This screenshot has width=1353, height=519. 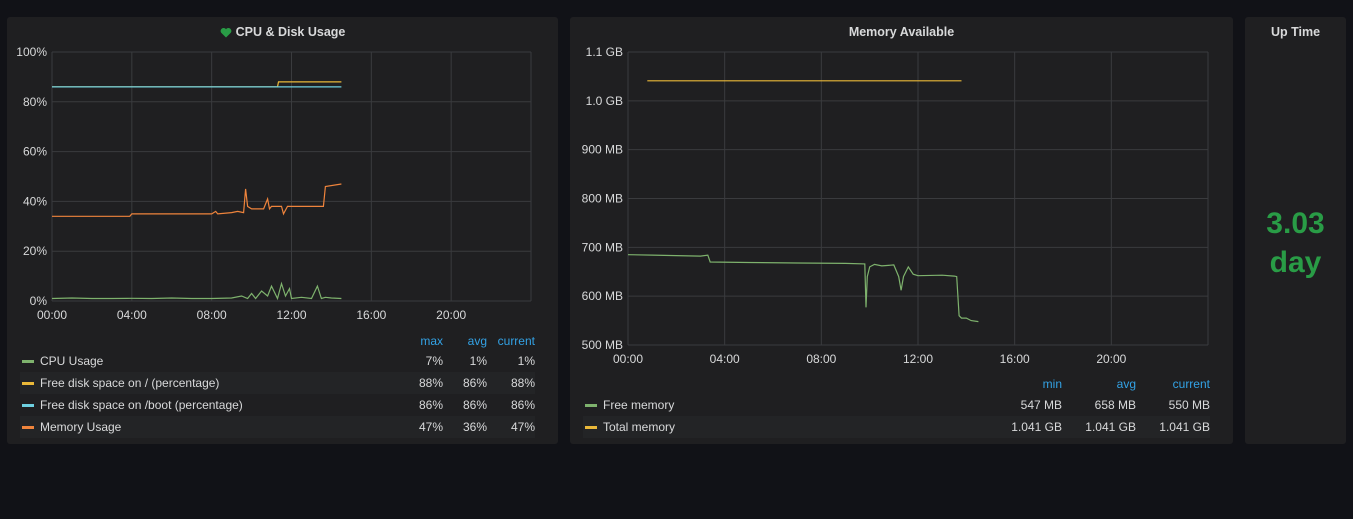 What do you see at coordinates (35, 152) in the screenshot?
I see `y-tick-label: 60%` at bounding box center [35, 152].